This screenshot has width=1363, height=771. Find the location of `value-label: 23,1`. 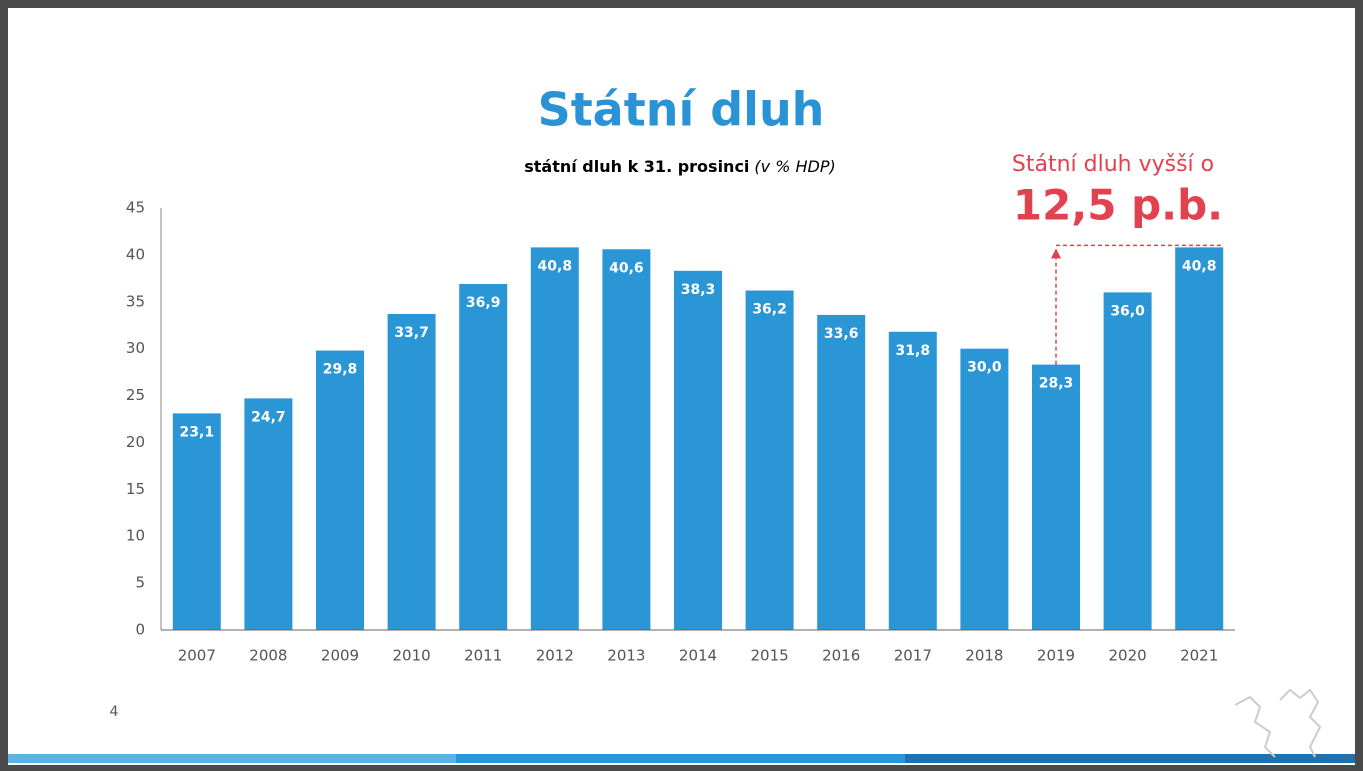

value-label: 23,1 is located at coordinates (197, 432).